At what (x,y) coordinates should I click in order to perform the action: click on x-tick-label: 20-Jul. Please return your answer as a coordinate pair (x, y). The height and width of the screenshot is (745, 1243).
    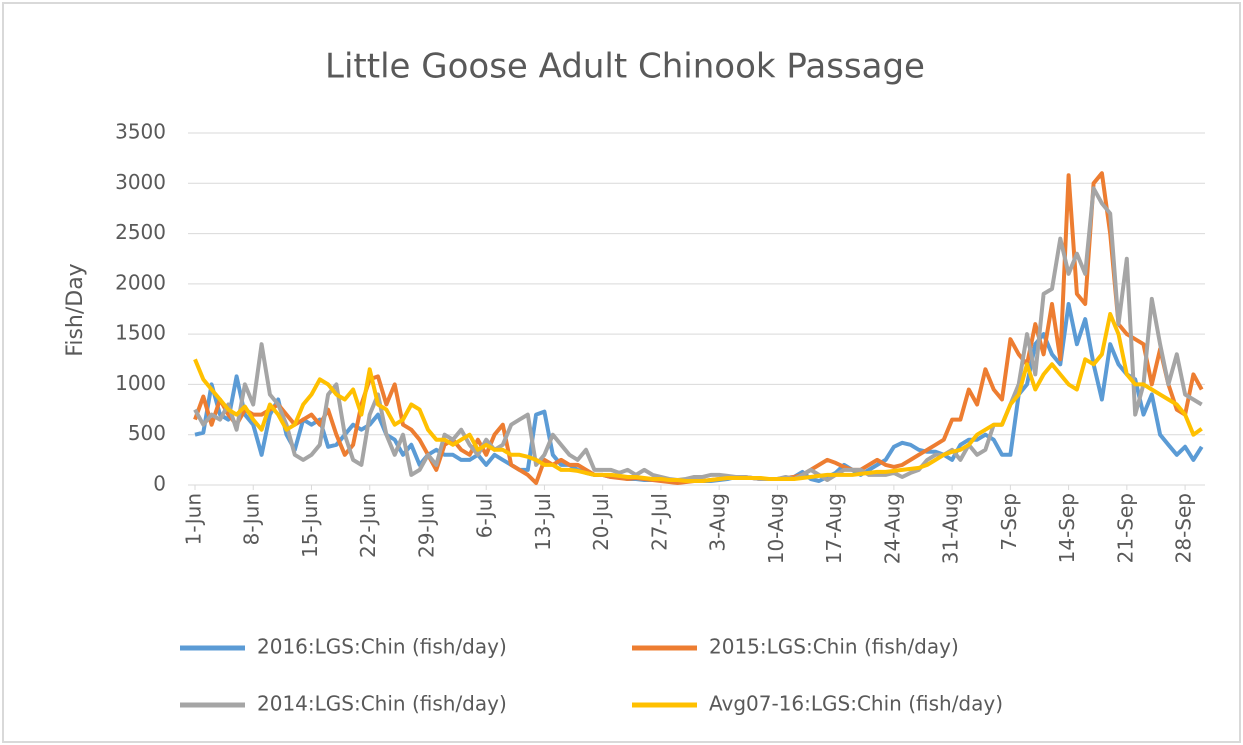
    Looking at the image, I should click on (601, 522).